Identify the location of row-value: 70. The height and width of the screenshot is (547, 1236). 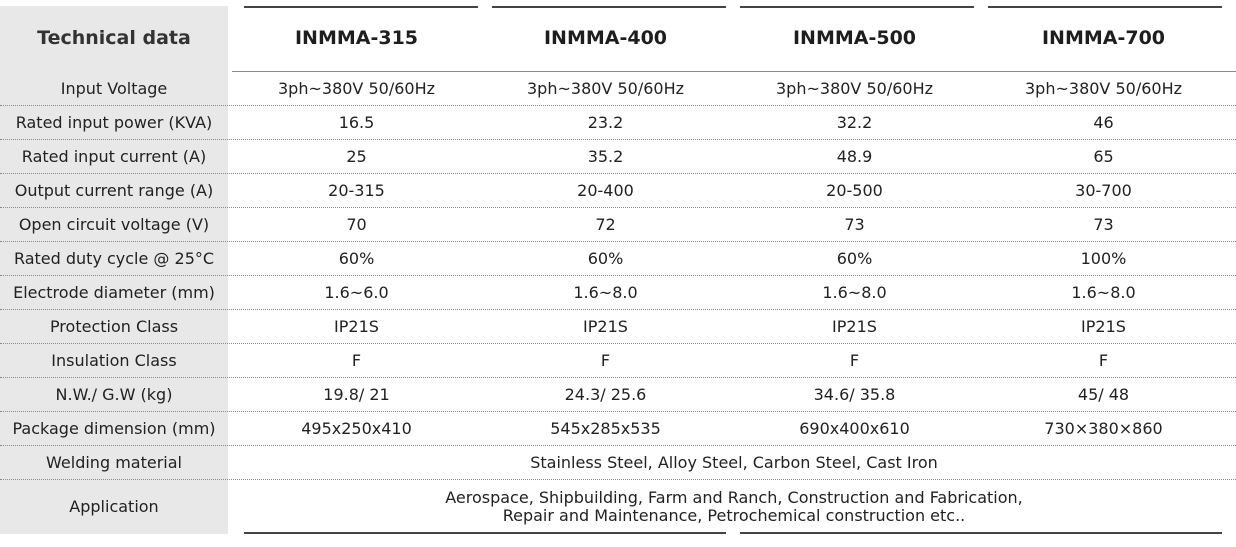
(356, 224).